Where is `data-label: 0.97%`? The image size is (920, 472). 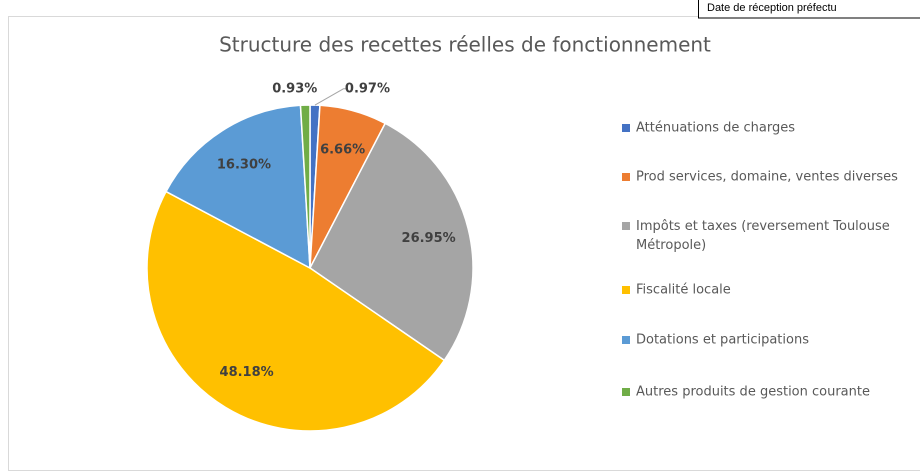 data-label: 0.97% is located at coordinates (367, 88).